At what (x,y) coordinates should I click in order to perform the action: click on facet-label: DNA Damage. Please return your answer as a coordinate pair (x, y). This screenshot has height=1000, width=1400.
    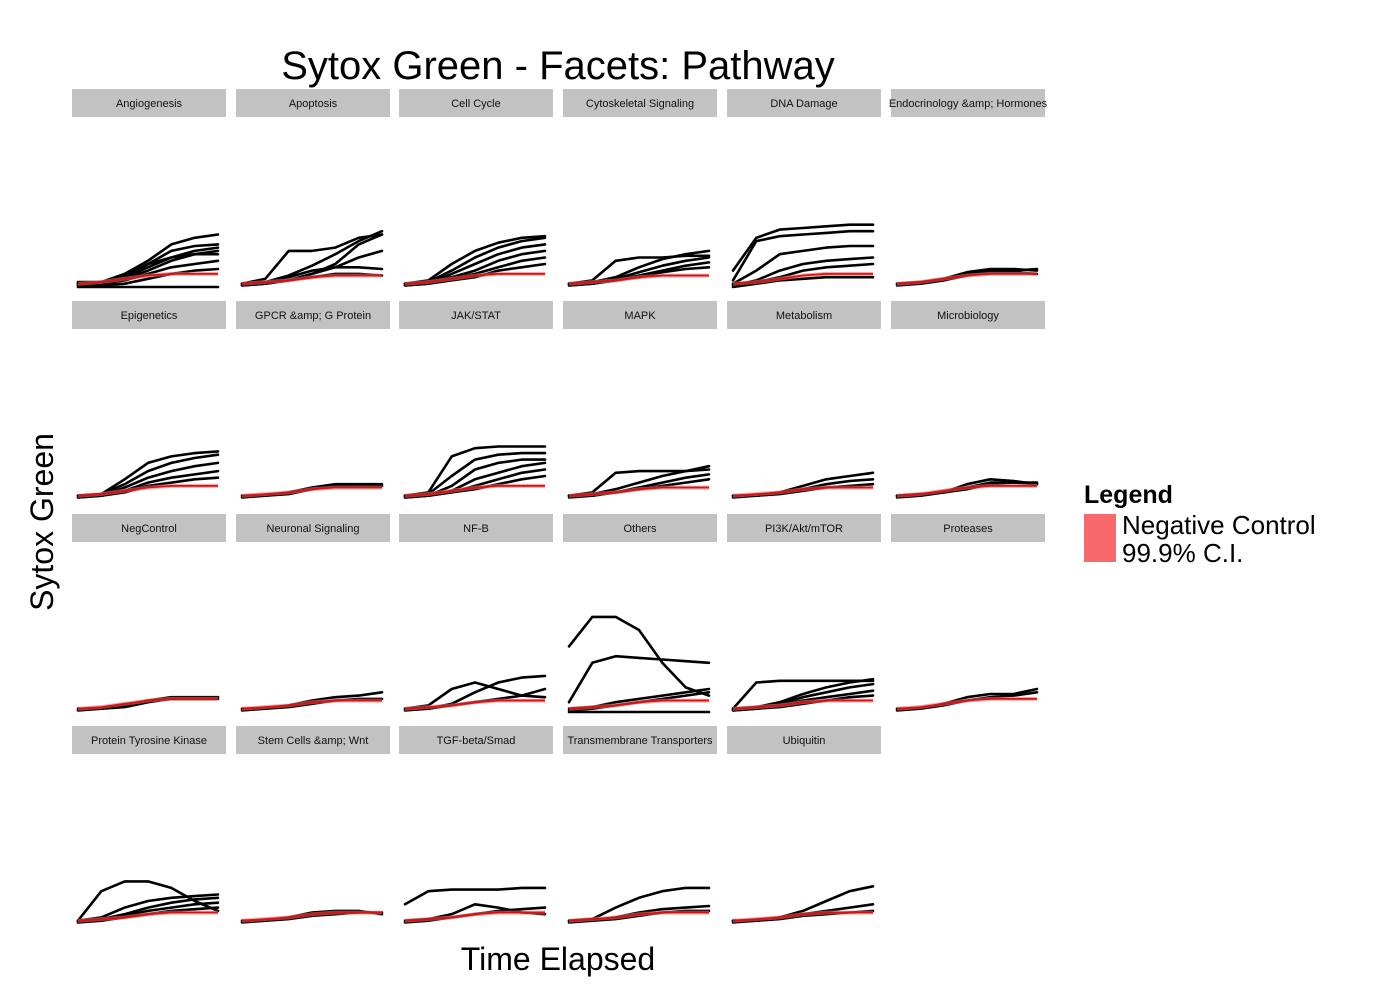
    Looking at the image, I should click on (803, 104).